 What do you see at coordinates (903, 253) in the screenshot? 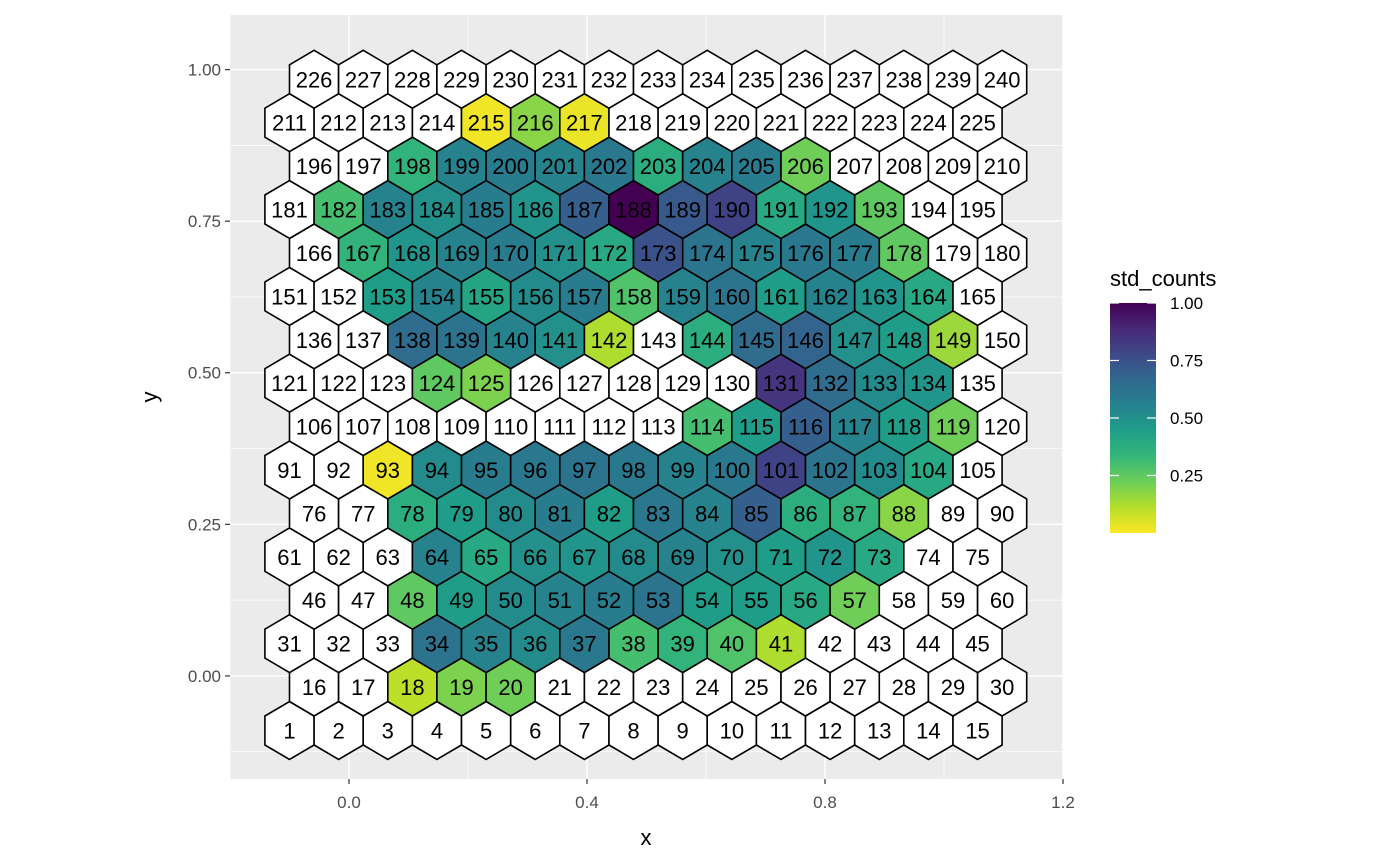
I see `hex-cell-label: 178` at bounding box center [903, 253].